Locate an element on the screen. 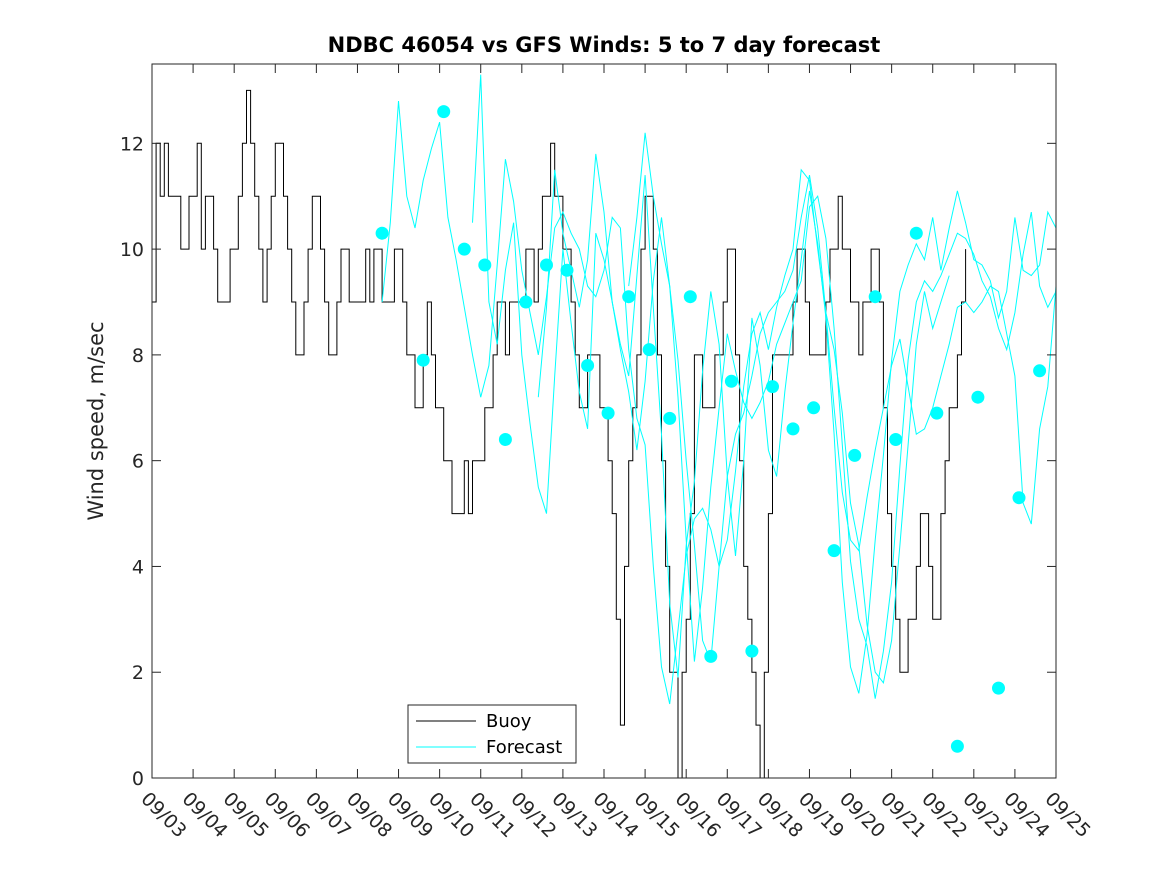  y-tick-label: 8 is located at coordinates (138, 356).